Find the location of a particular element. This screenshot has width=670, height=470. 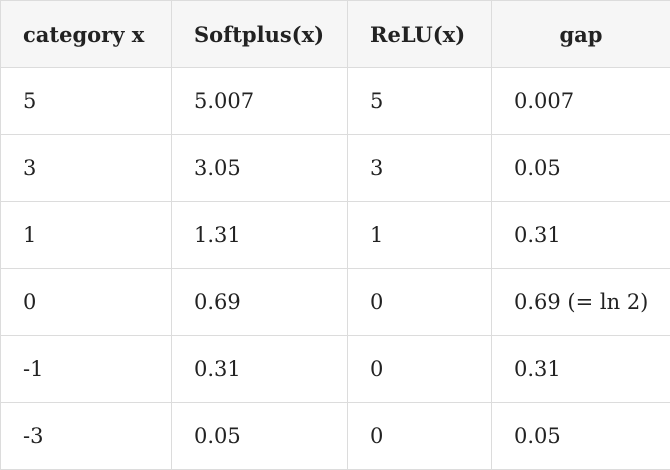

table-row: 1 1.31 1 0.31 is located at coordinates (335, 235).